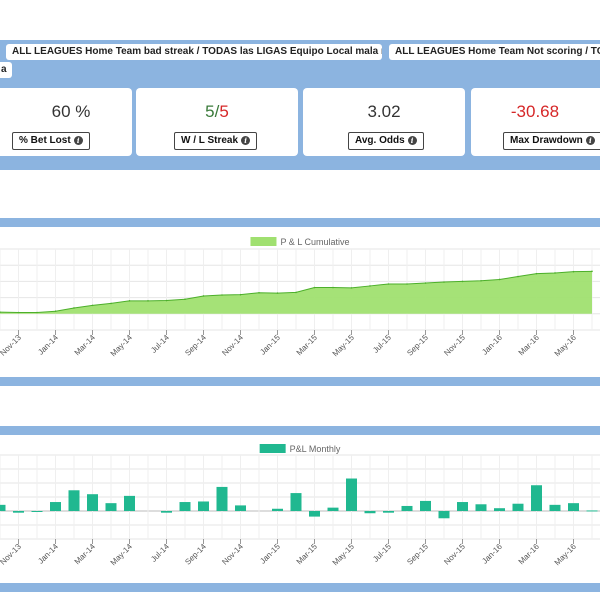 Image resolution: width=600 pixels, height=600 pixels. I want to click on chart-legend: P & L Cumulative, so click(300, 242).